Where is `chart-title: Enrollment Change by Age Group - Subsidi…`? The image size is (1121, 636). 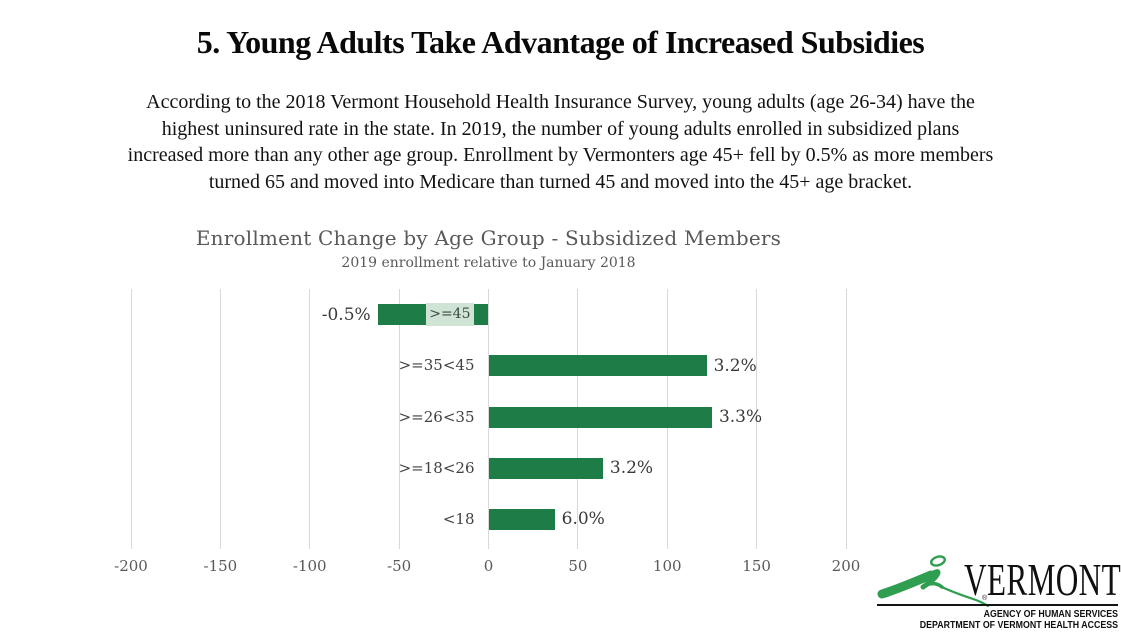 chart-title: Enrollment Change by Age Group - Subsidi… is located at coordinates (488, 238).